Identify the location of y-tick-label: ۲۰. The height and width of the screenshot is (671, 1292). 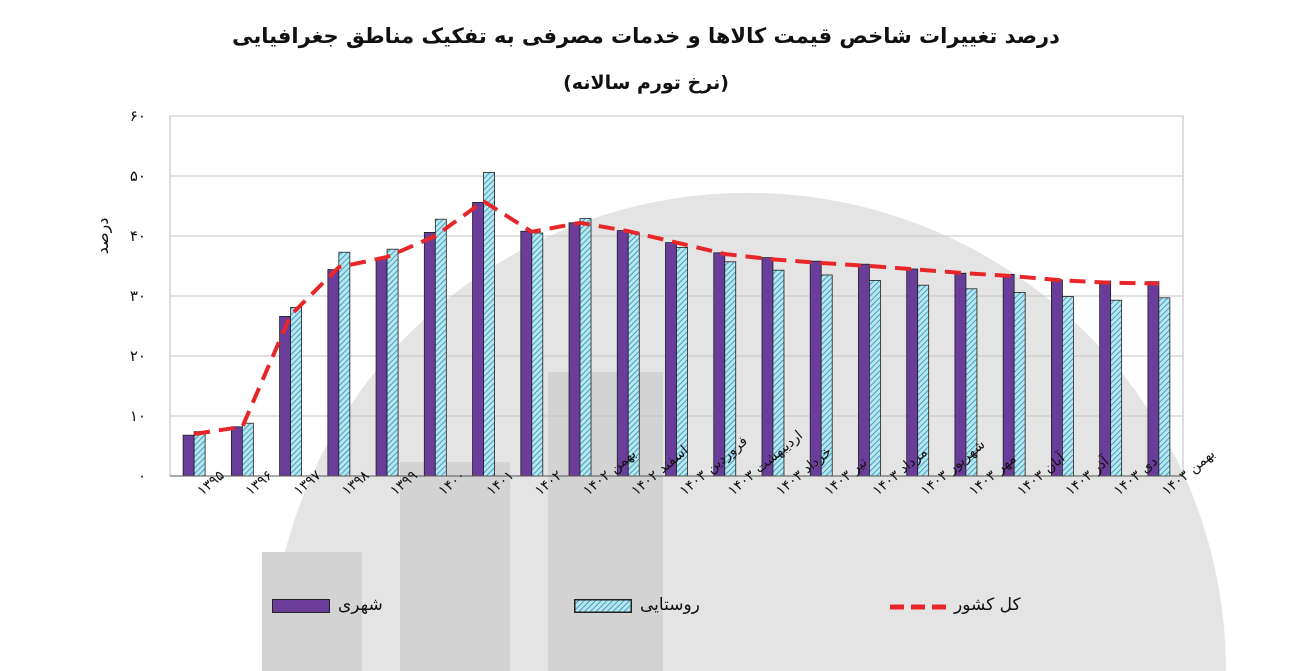
(138, 356).